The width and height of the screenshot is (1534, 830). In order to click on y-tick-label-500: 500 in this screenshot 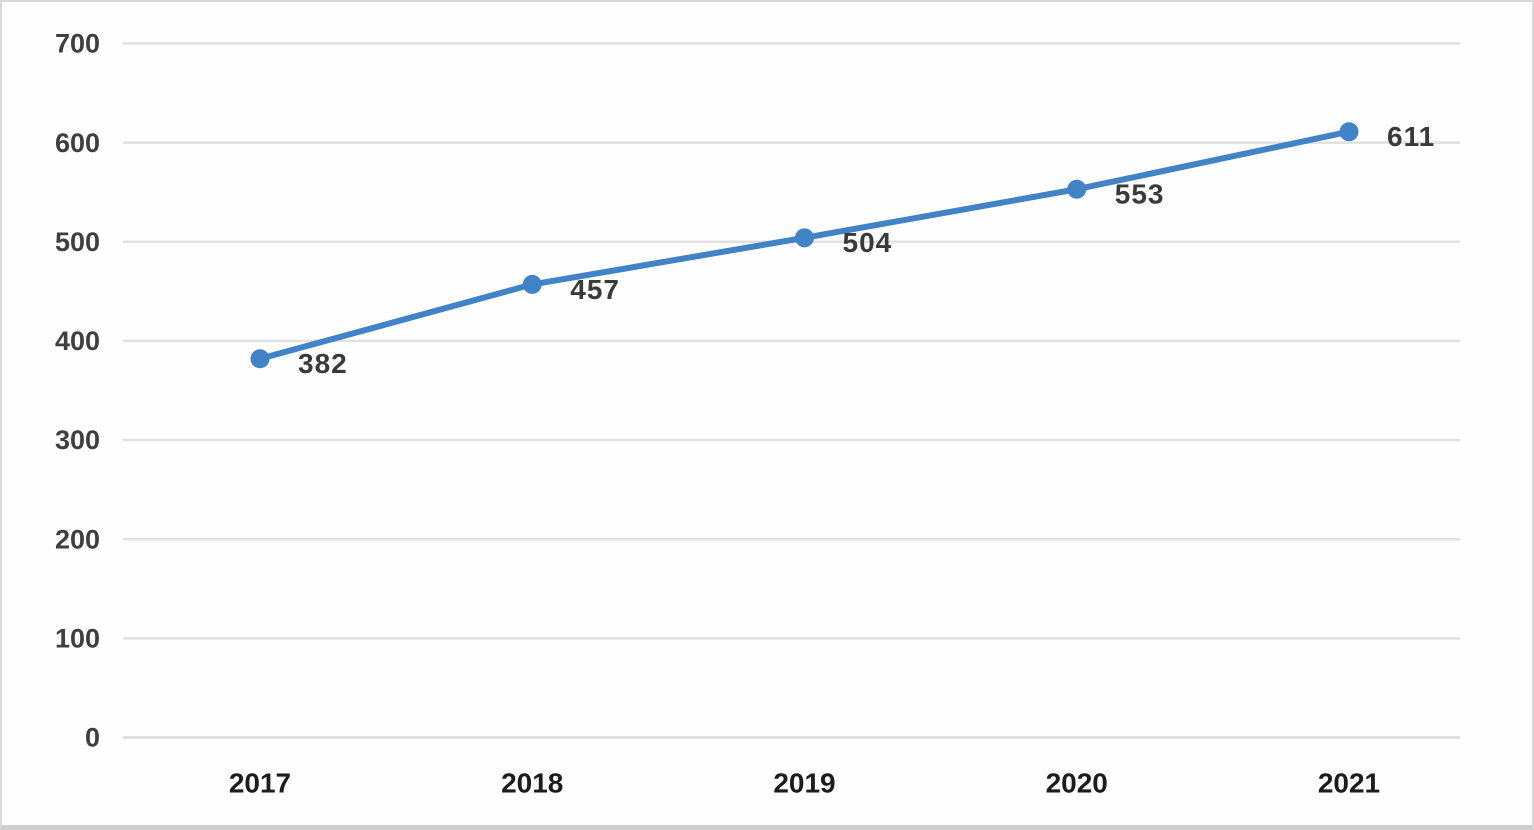, I will do `click(77, 242)`.